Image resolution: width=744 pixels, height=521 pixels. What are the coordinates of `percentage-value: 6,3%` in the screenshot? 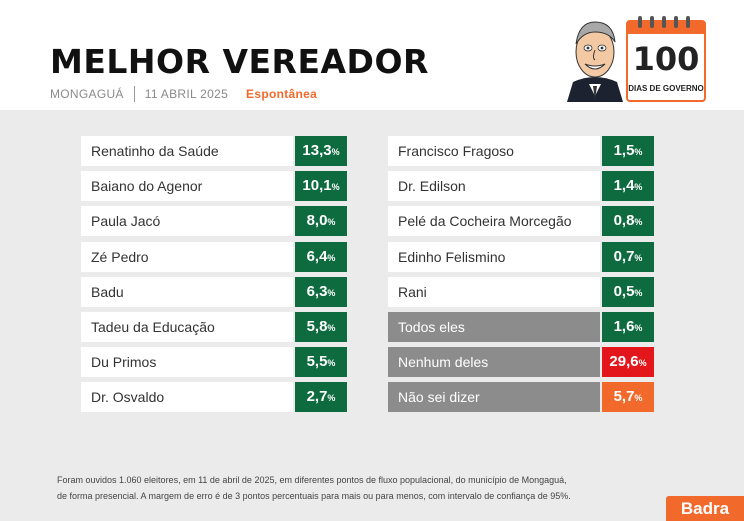 It's located at (321, 292).